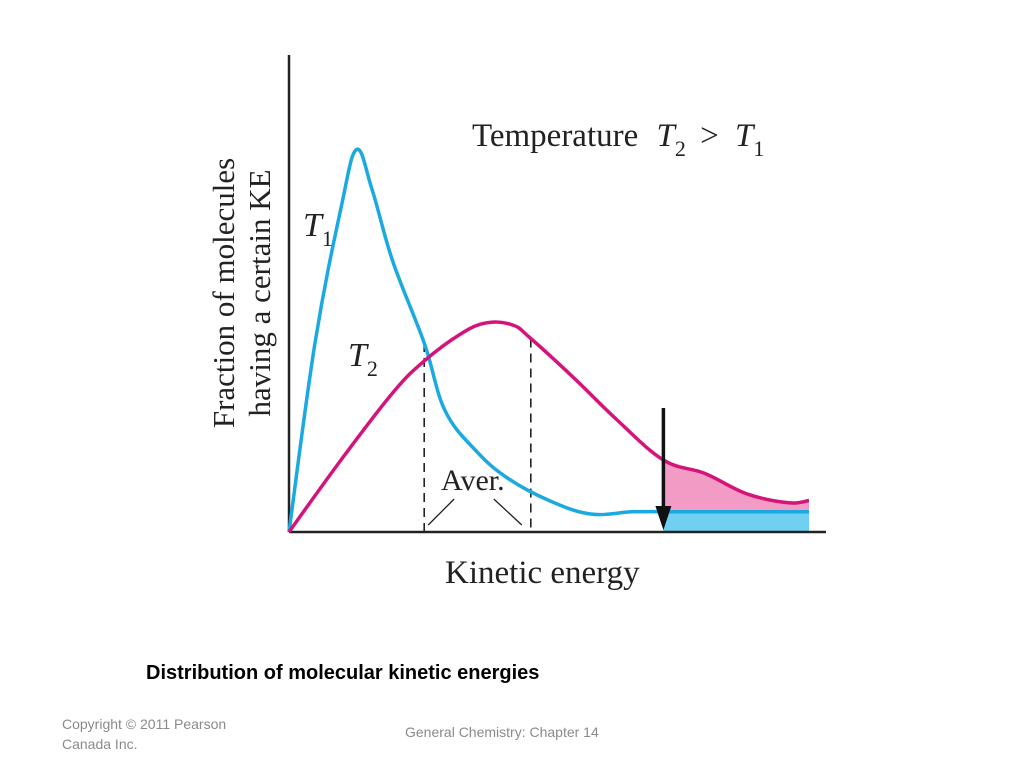 The height and width of the screenshot is (768, 1024). Describe the element at coordinates (555, 136) in the screenshot. I see `title-prefix: Temperature` at that location.